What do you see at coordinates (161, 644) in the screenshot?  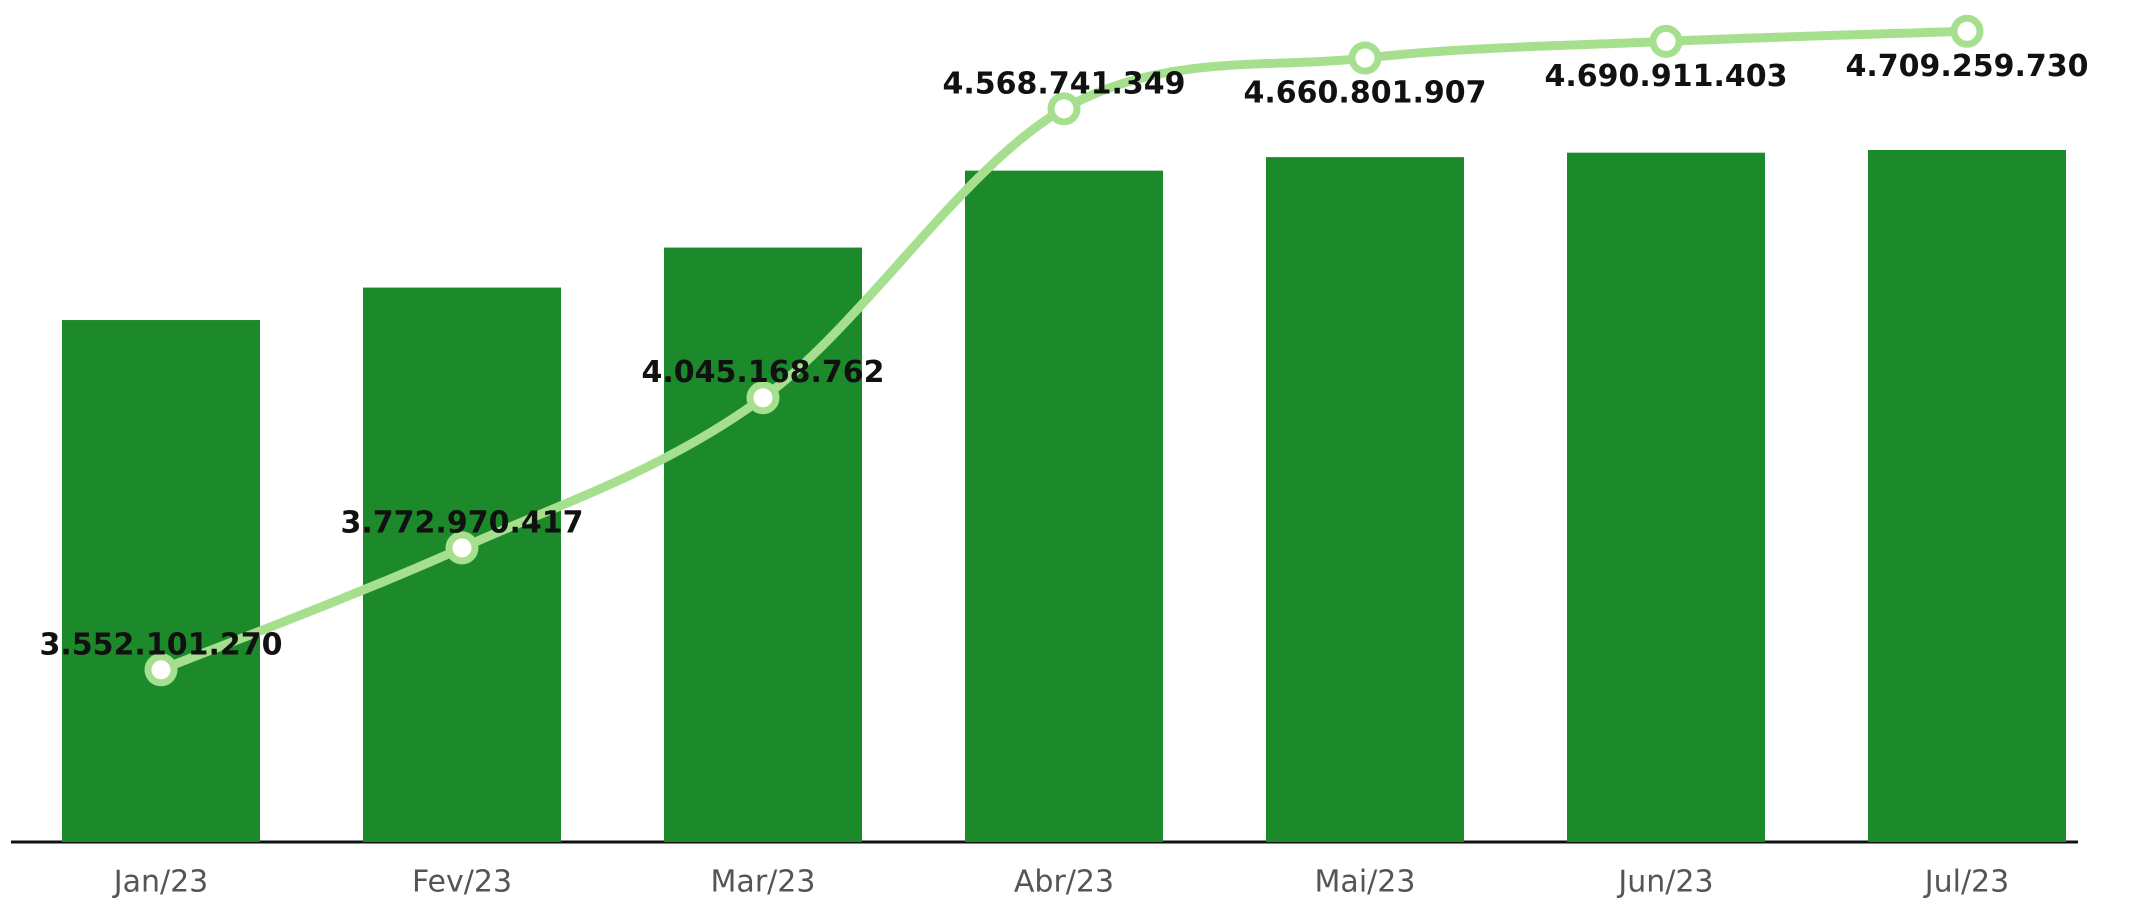 I see `data-label: 3.552.101.270` at bounding box center [161, 644].